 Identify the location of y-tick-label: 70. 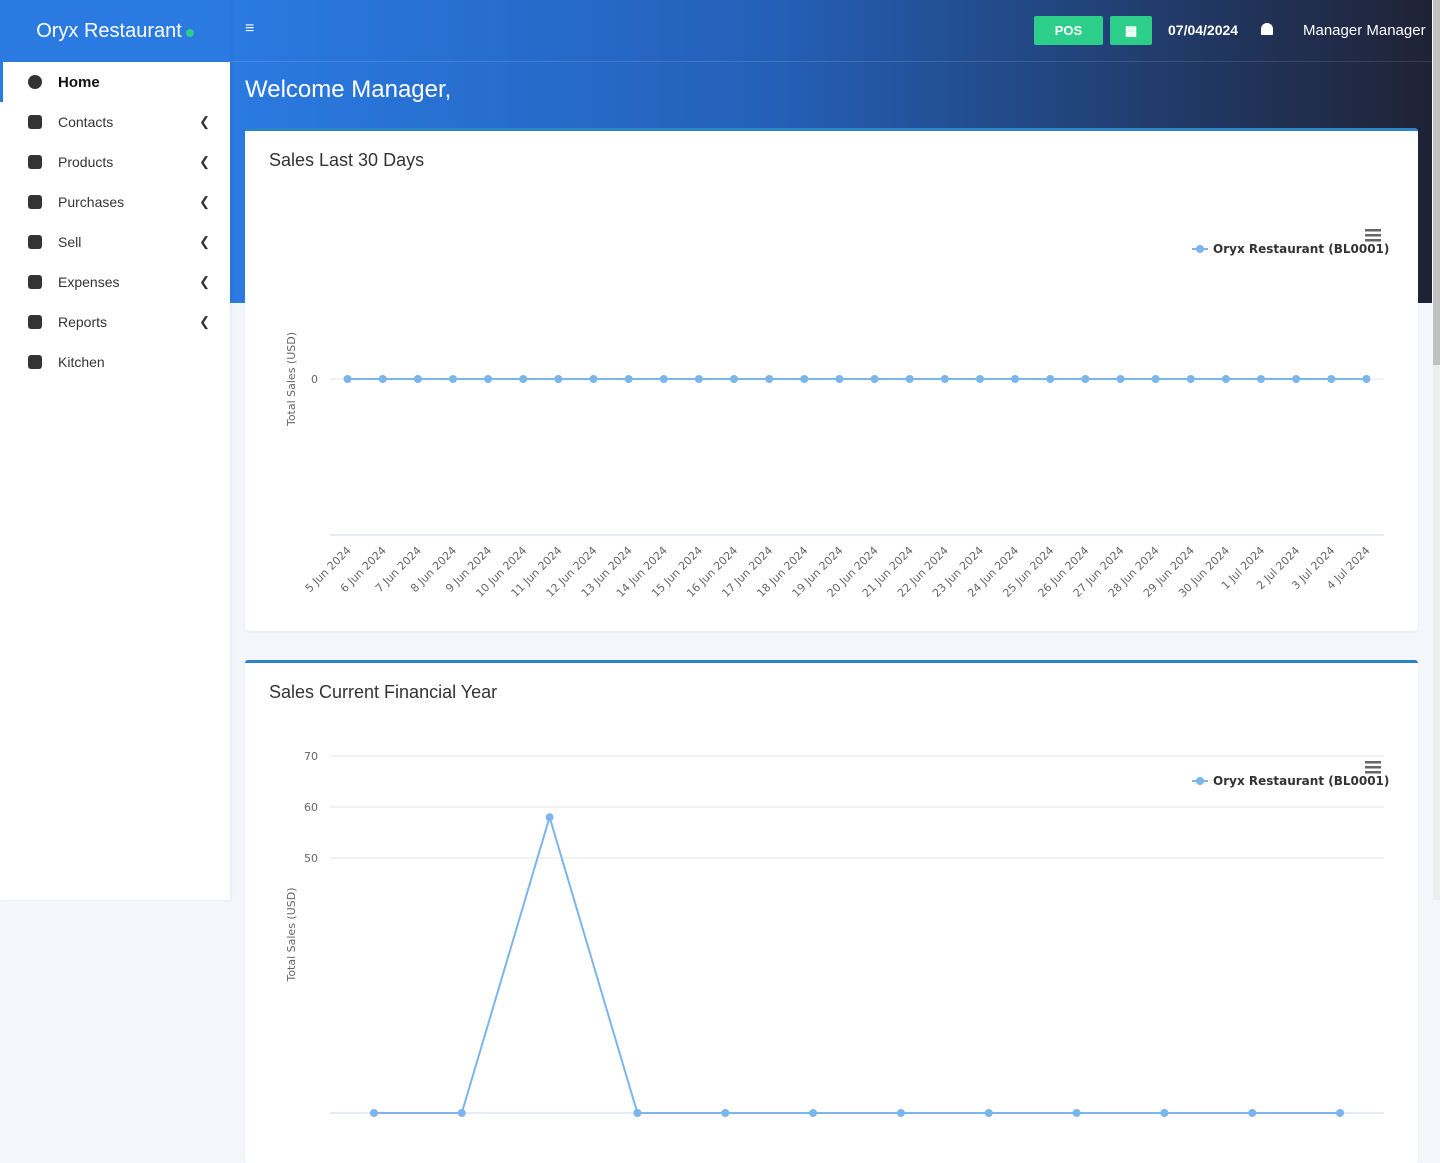
(311, 756).